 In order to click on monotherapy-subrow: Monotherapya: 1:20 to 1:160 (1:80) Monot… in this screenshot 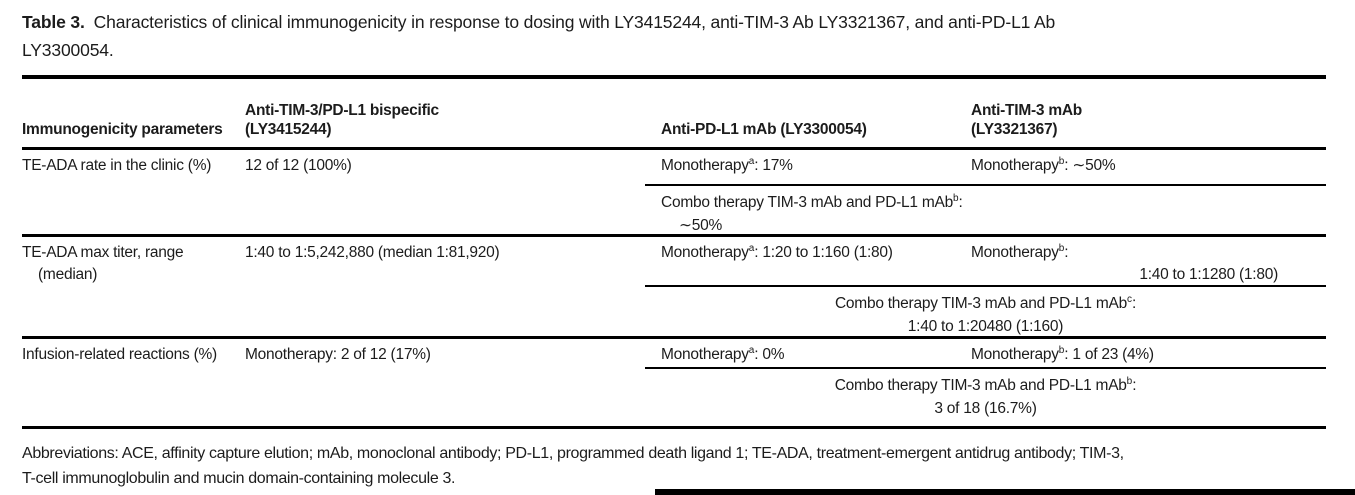, I will do `click(985, 262)`.